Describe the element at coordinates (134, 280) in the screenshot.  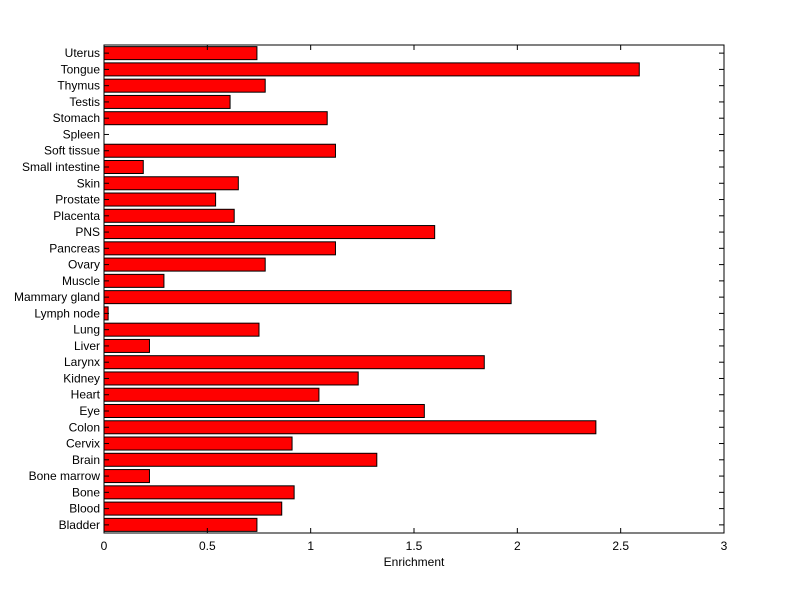
I see `bar-muscle` at that location.